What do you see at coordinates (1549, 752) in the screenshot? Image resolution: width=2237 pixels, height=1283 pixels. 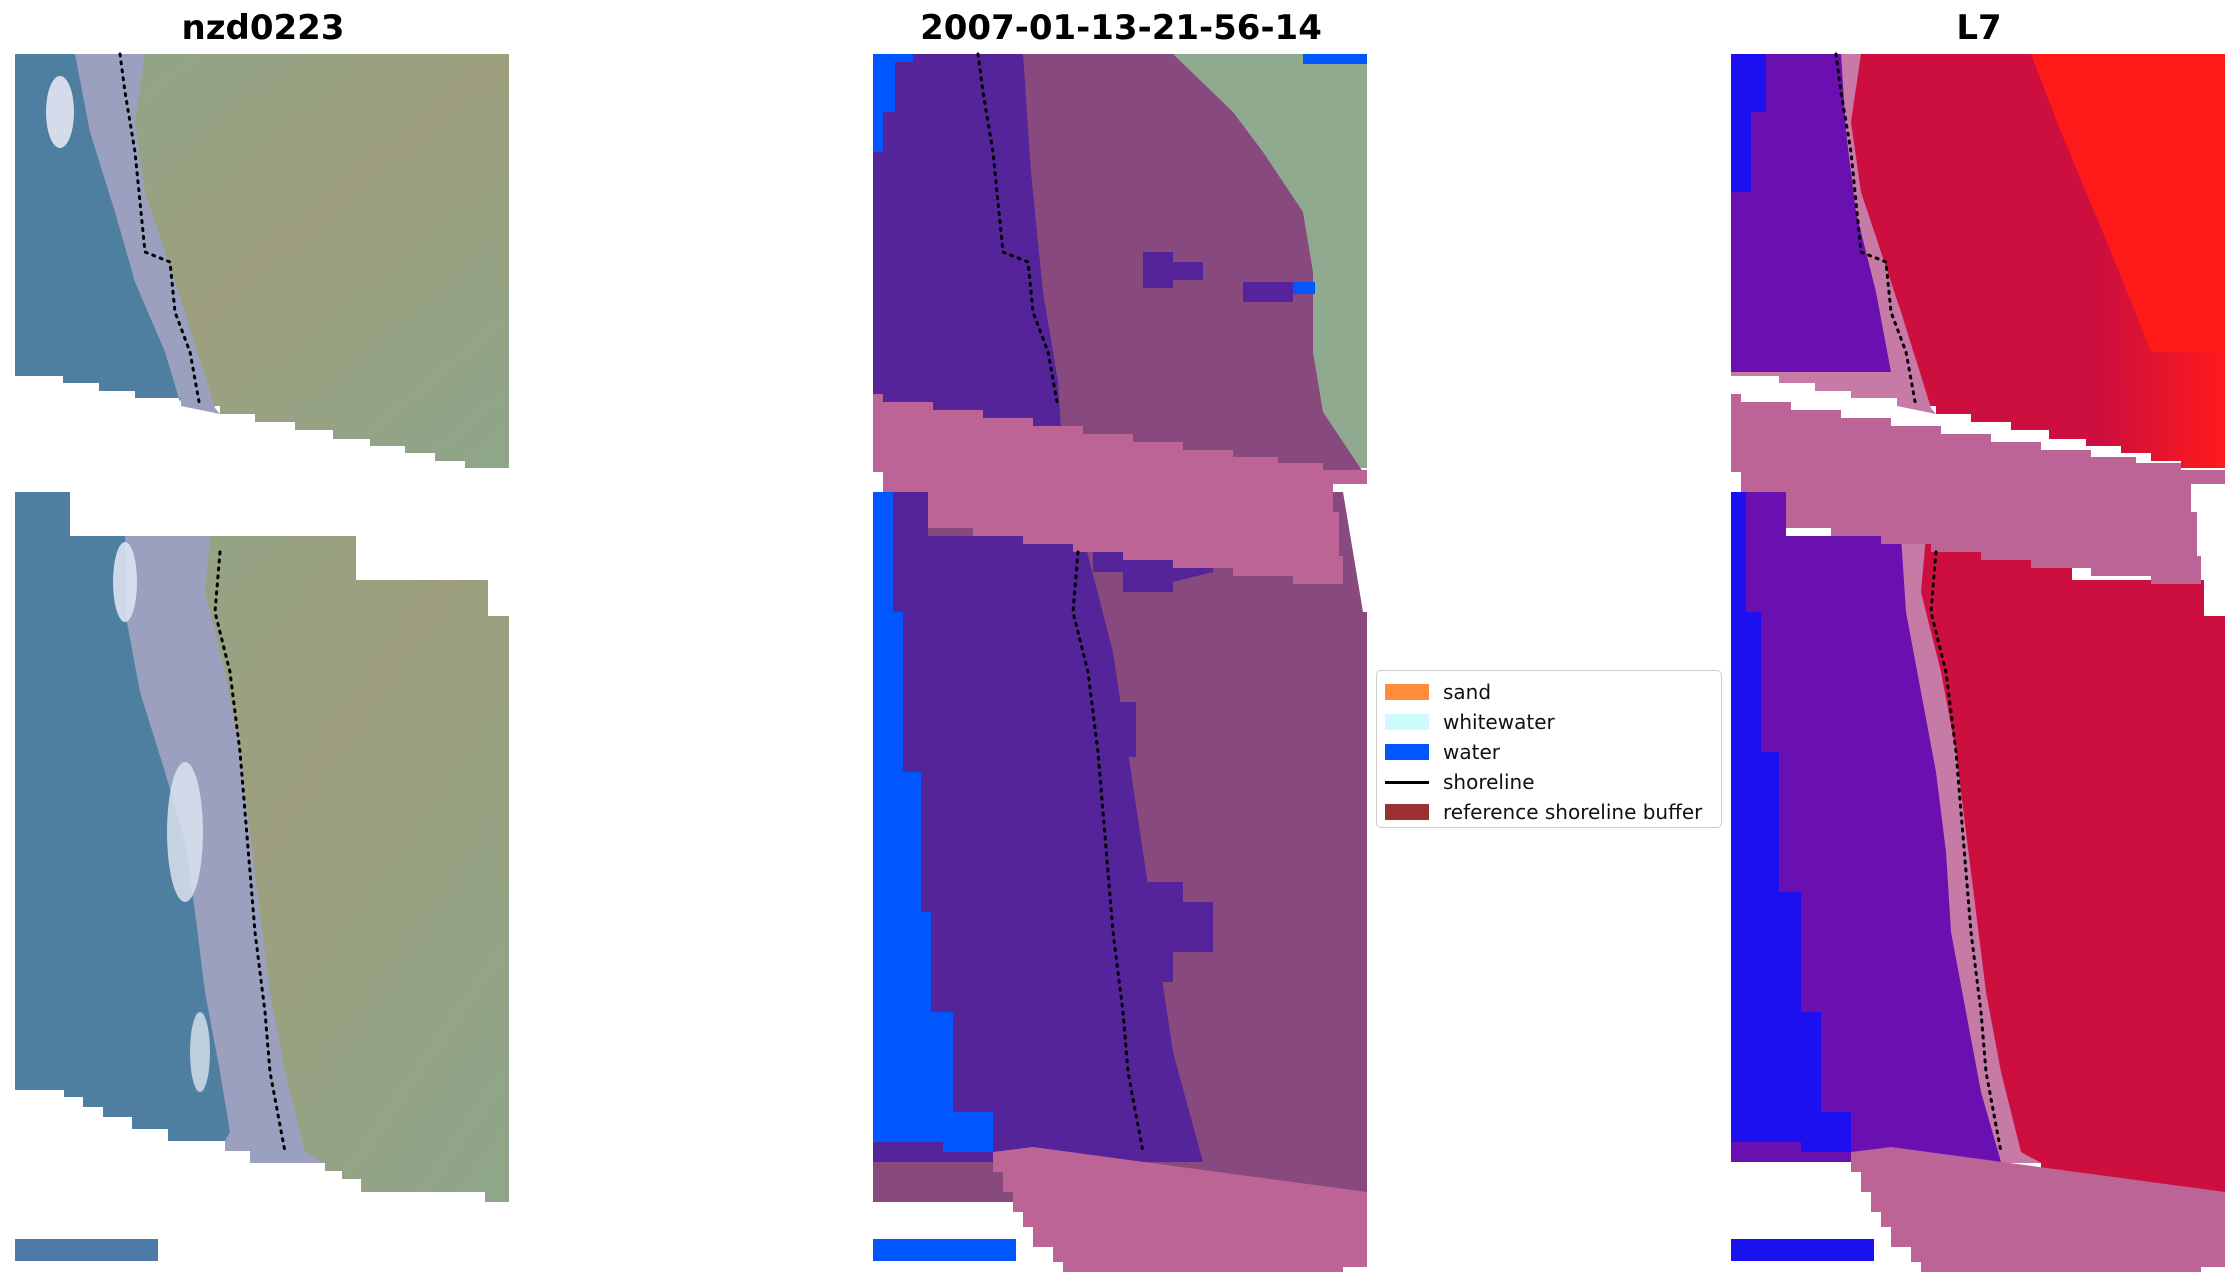 I see `legend-item-water: water` at bounding box center [1549, 752].